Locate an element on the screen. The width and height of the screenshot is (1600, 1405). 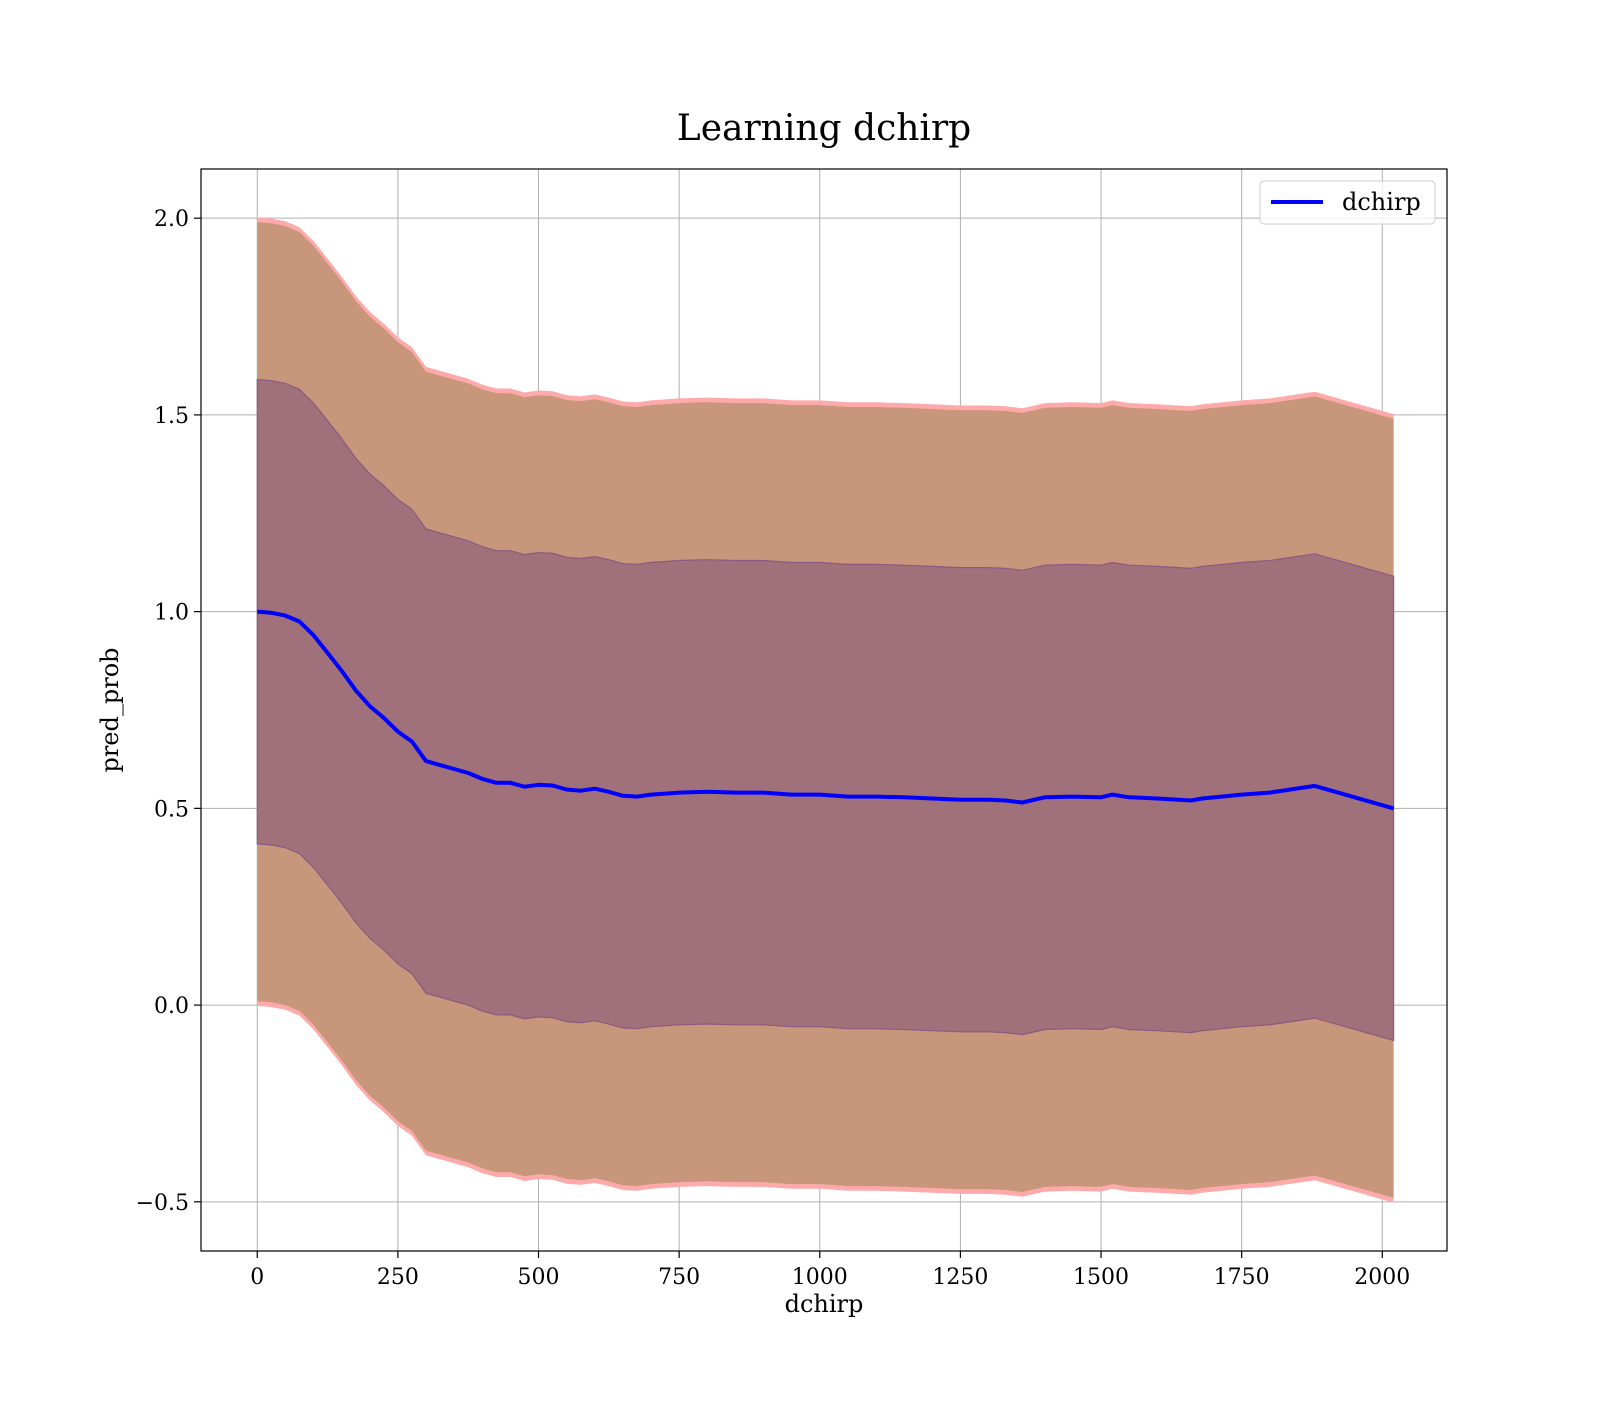
y-tick-label: 1.5 is located at coordinates (171, 416).